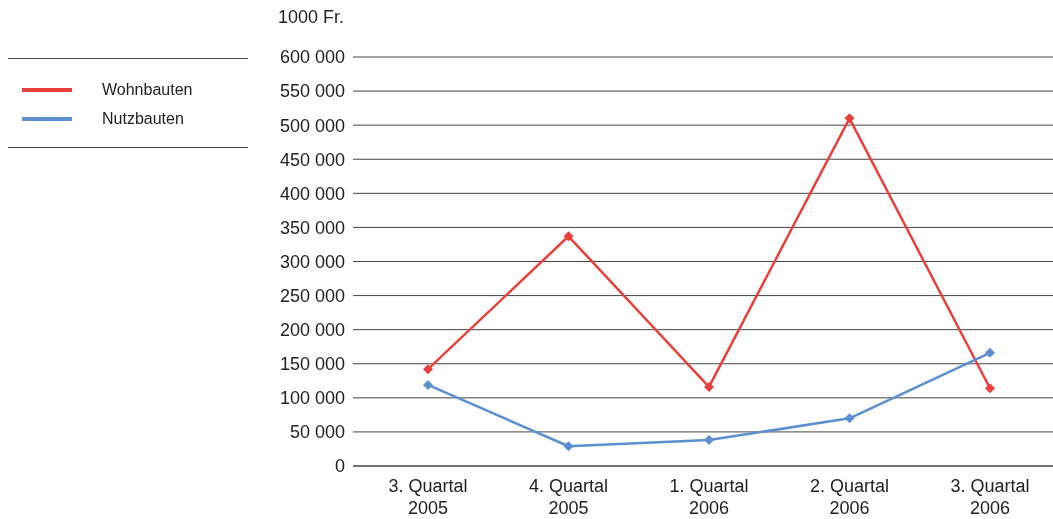  What do you see at coordinates (312, 193) in the screenshot?
I see `y-tick-label: 400 000` at bounding box center [312, 193].